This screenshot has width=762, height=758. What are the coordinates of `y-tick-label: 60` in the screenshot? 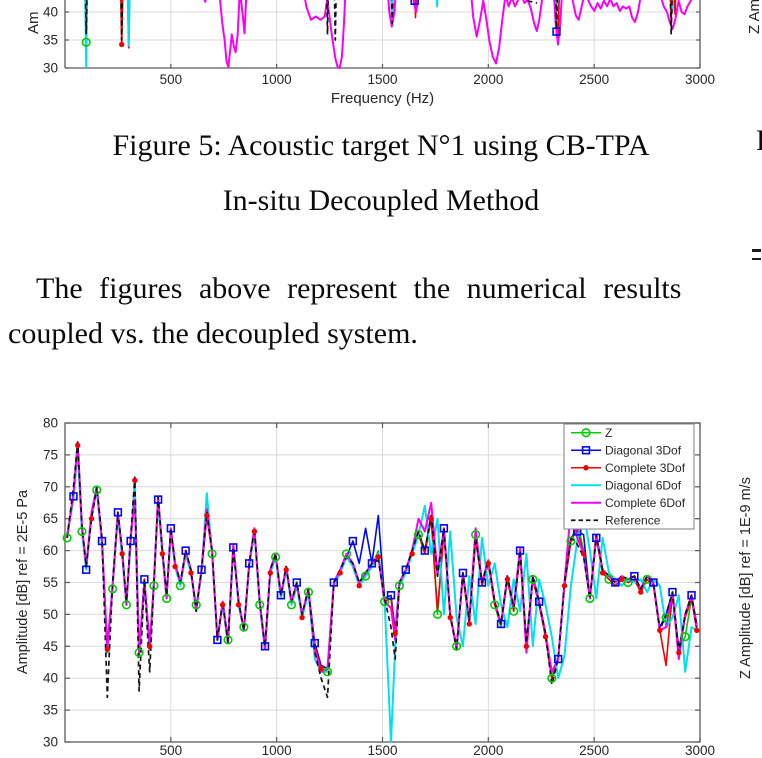 It's located at (50, 550).